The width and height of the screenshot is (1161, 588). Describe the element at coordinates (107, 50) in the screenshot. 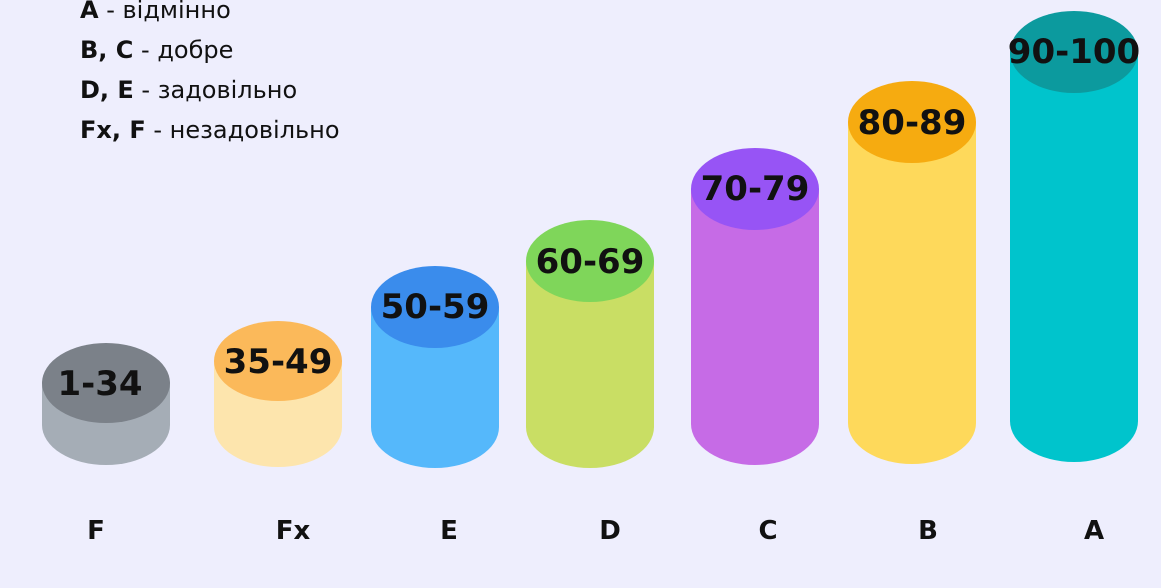

I see `legend-grades: B, C` at that location.